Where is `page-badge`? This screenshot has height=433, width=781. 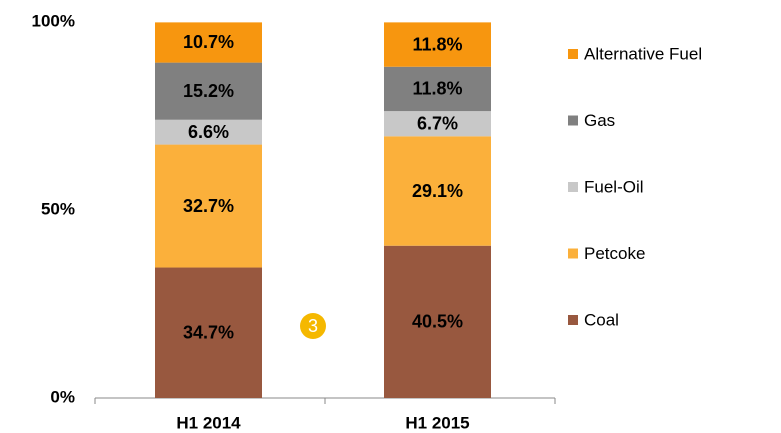 page-badge is located at coordinates (313, 326).